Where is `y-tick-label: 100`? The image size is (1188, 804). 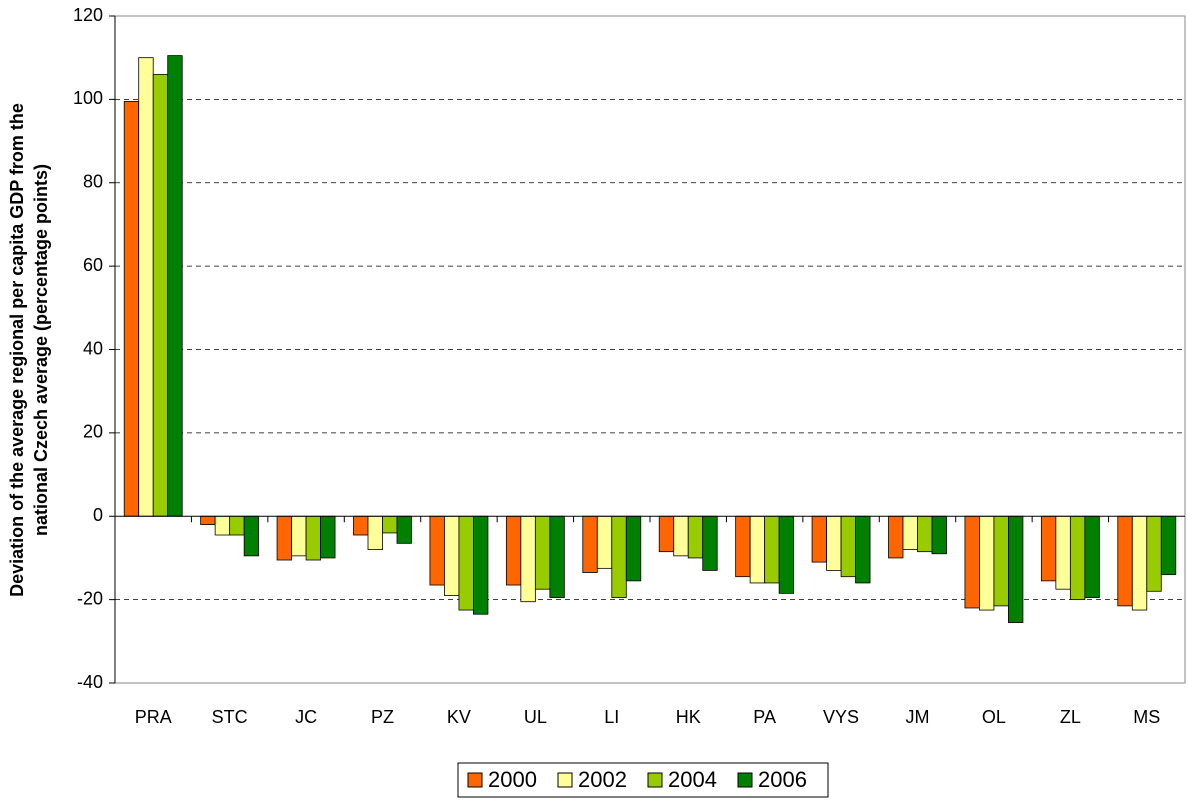
y-tick-label: 100 is located at coordinates (88, 98).